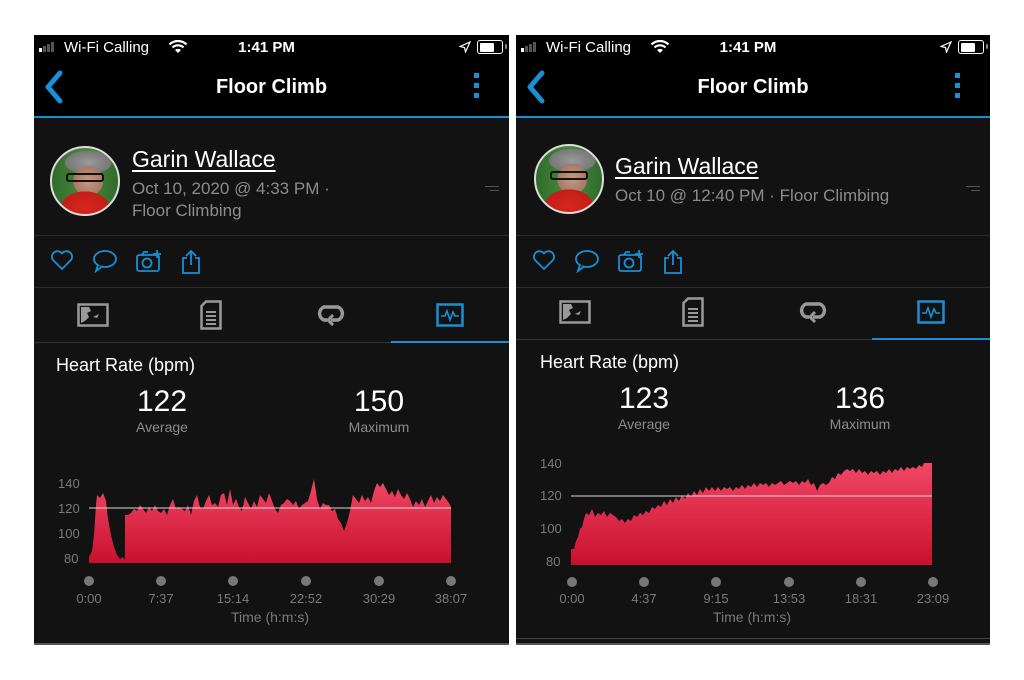 This screenshot has width=1024, height=680. What do you see at coordinates (231, 188) in the screenshot?
I see `activity-date: Oct 10, 2020 @ 4:33 PM ·` at bounding box center [231, 188].